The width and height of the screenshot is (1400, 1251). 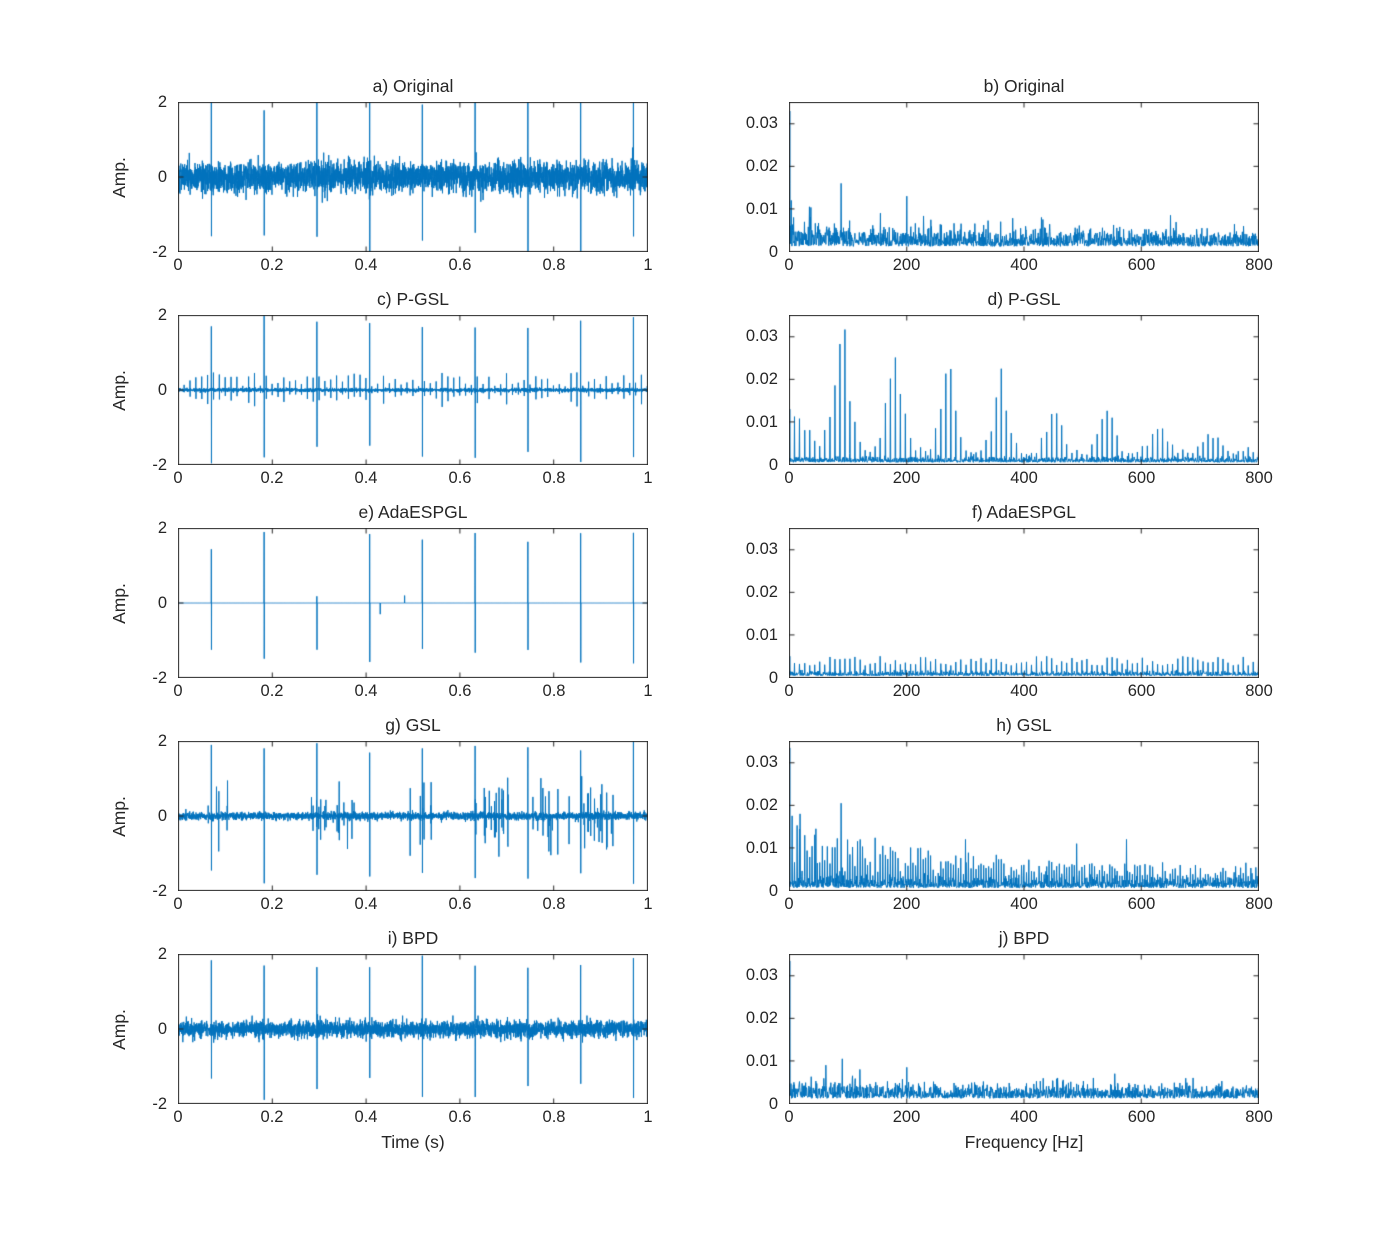 What do you see at coordinates (413, 1029) in the screenshot?
I see `plot-canvas-i` at bounding box center [413, 1029].